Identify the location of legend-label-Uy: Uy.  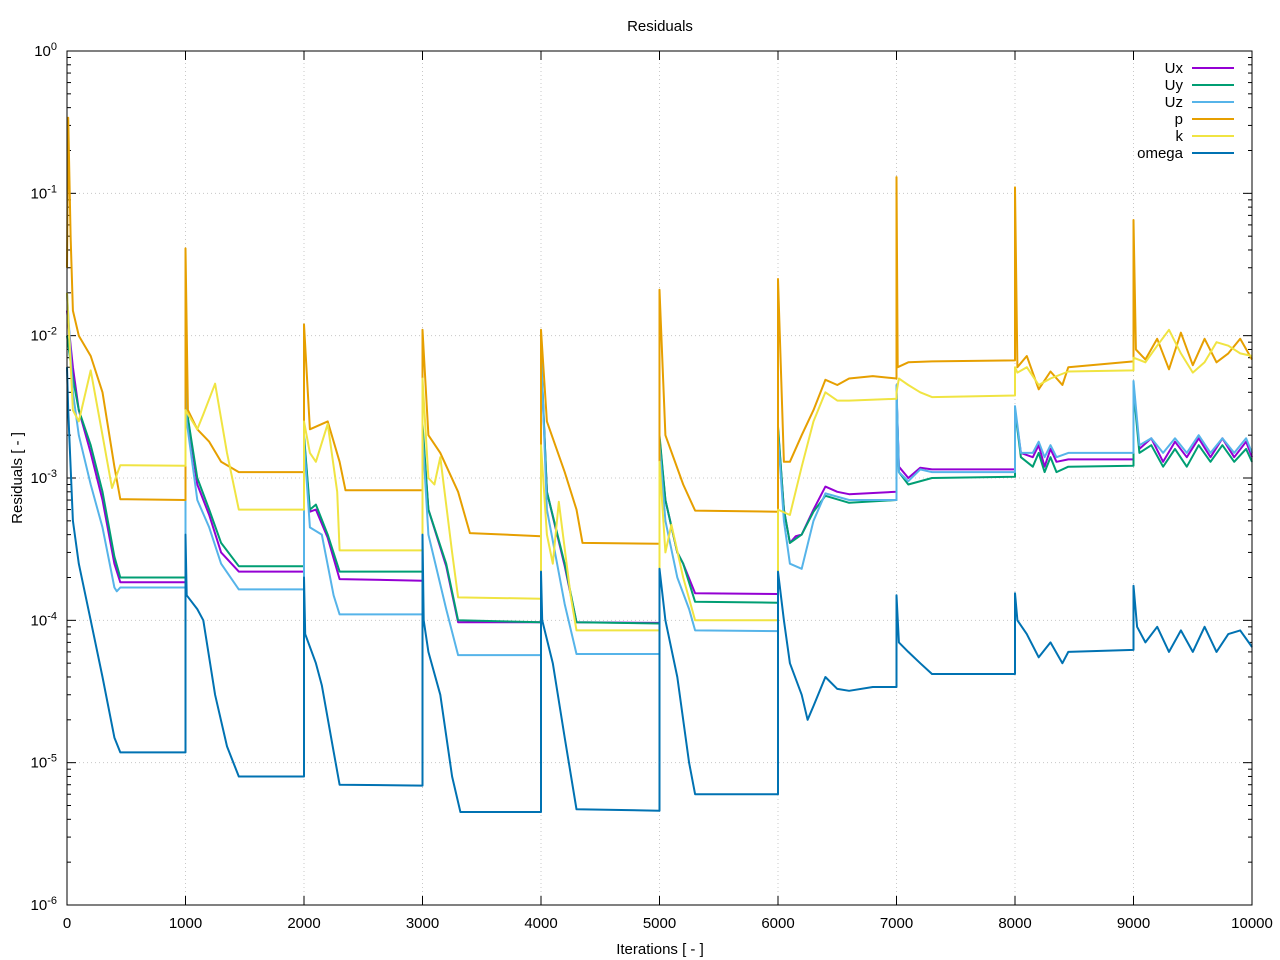
(1174, 85).